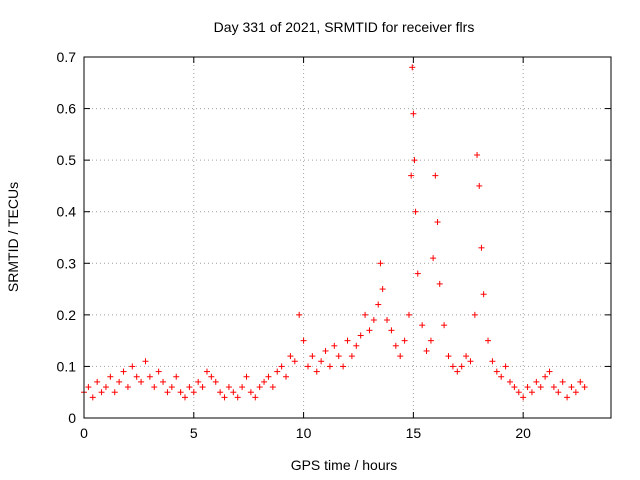 Image resolution: width=640 pixels, height=480 pixels. I want to click on y-tick-label: 0.7, so click(67, 57).